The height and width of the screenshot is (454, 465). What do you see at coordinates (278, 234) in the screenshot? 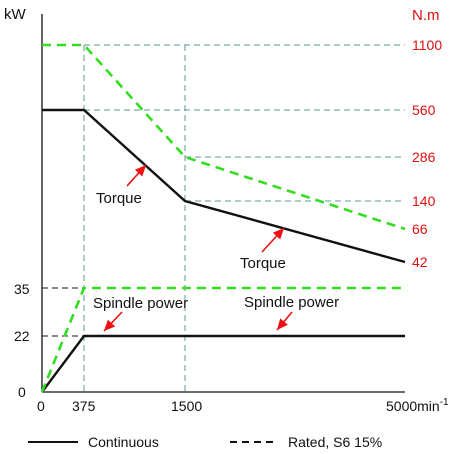
I see `torque-arrow-2-head` at bounding box center [278, 234].